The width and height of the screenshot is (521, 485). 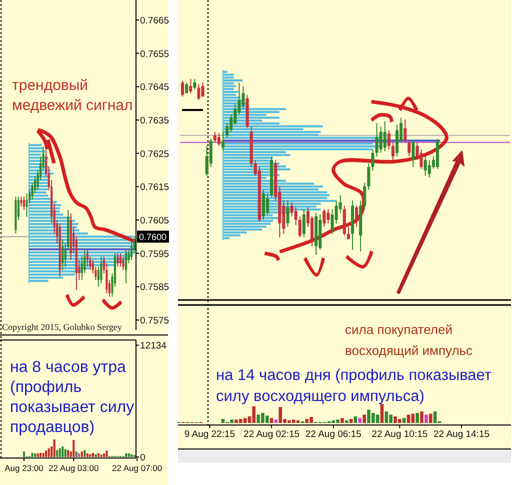 I want to click on x-tick-label: Aug 23:00, so click(x=24, y=468).